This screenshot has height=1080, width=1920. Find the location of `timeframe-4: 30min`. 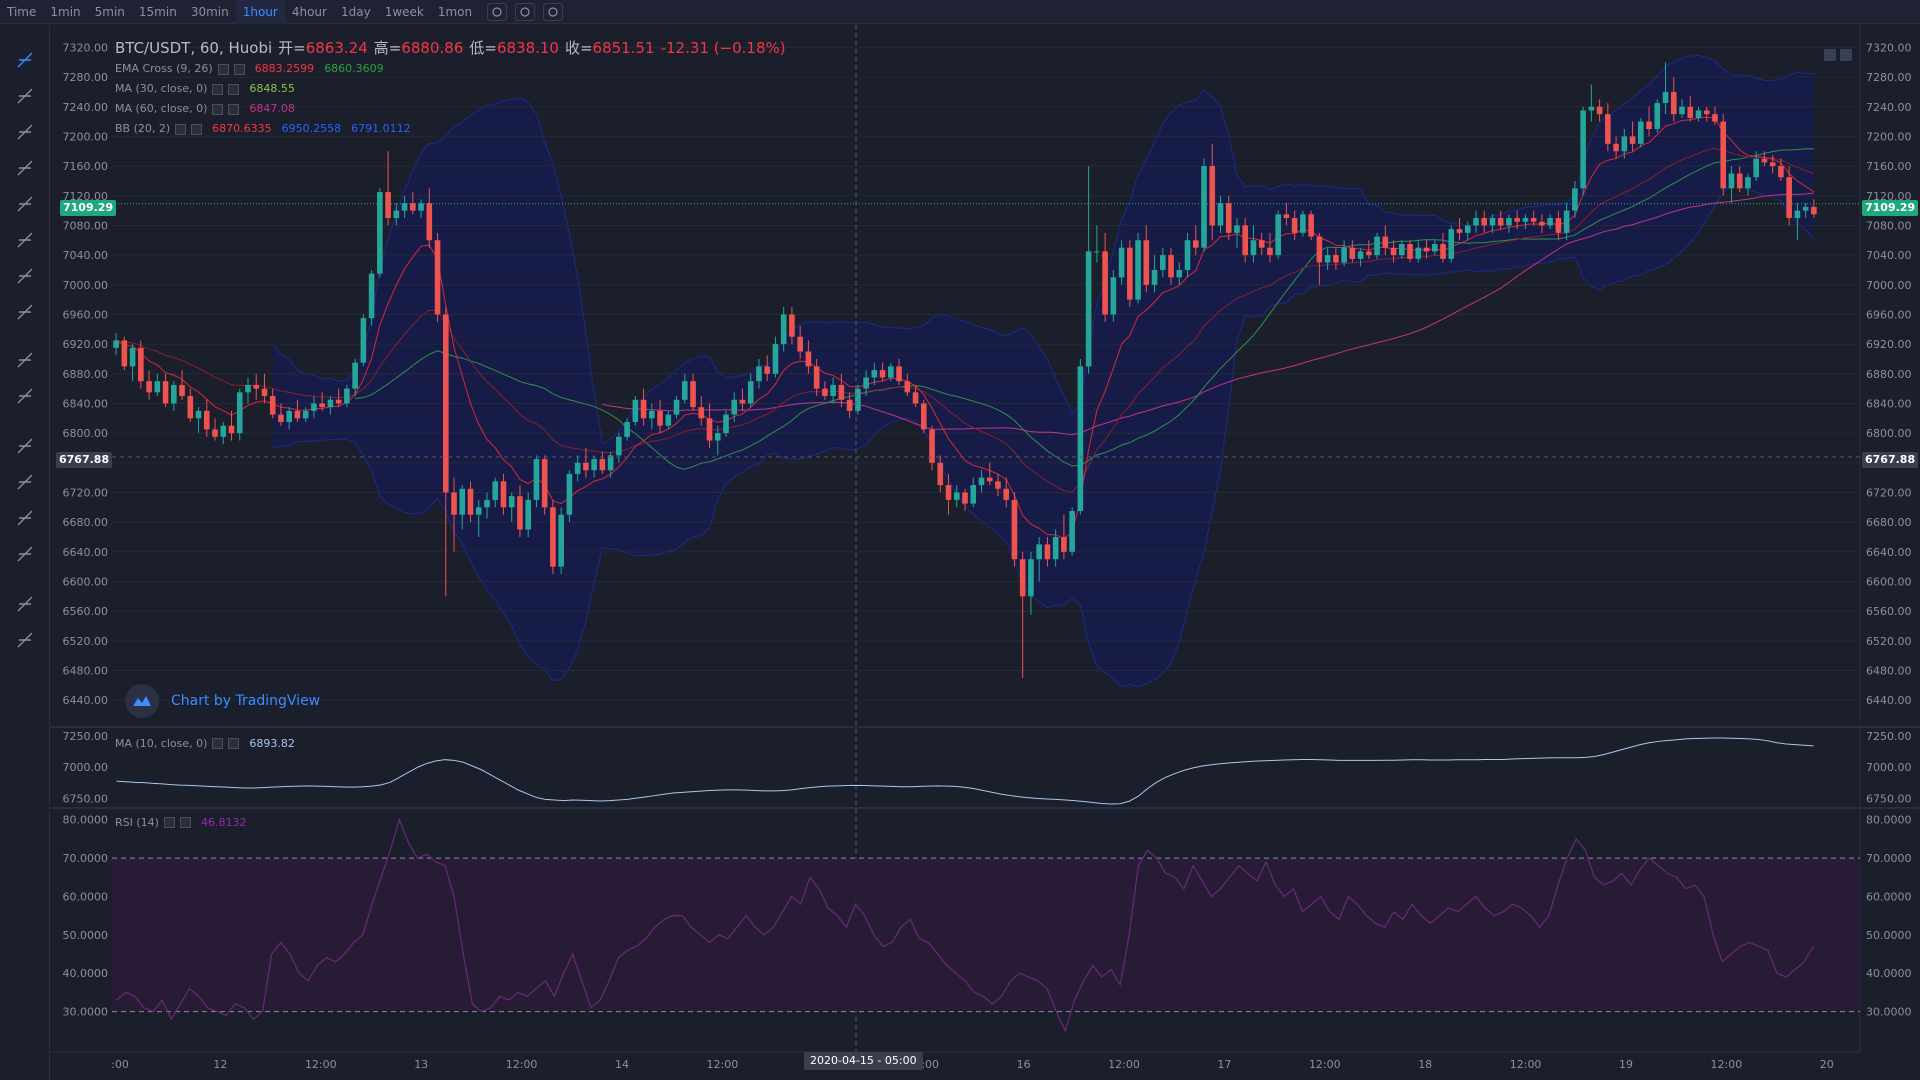

timeframe-4: 30min is located at coordinates (209, 11).